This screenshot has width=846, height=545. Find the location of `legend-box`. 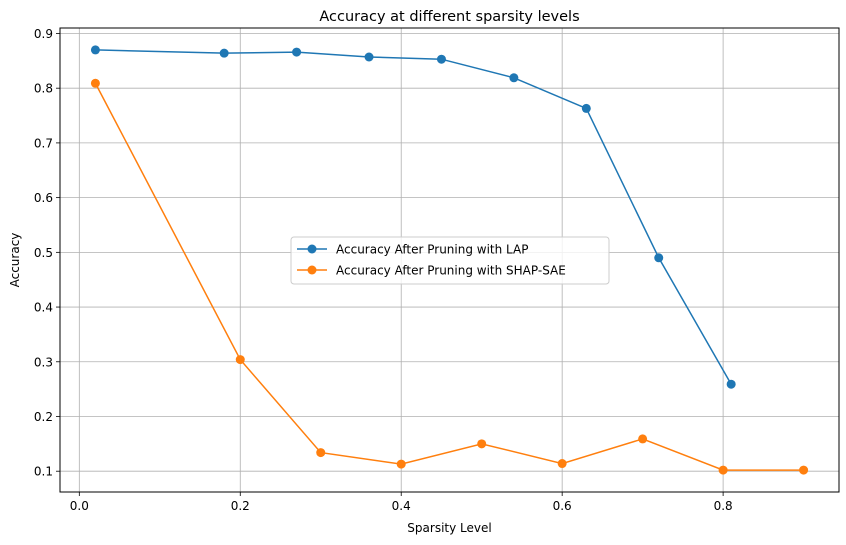

legend-box is located at coordinates (450, 260).